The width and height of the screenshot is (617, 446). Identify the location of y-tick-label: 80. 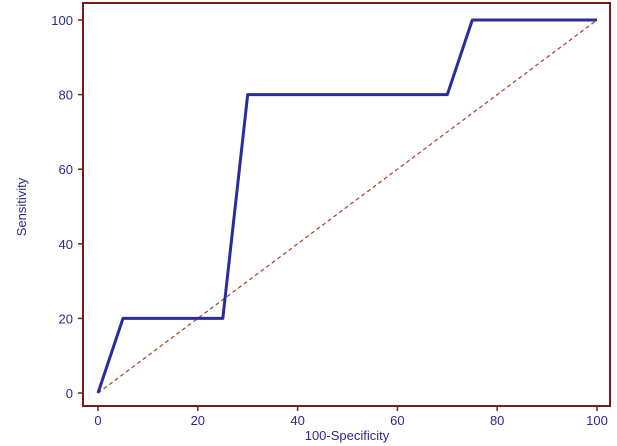
(66, 95).